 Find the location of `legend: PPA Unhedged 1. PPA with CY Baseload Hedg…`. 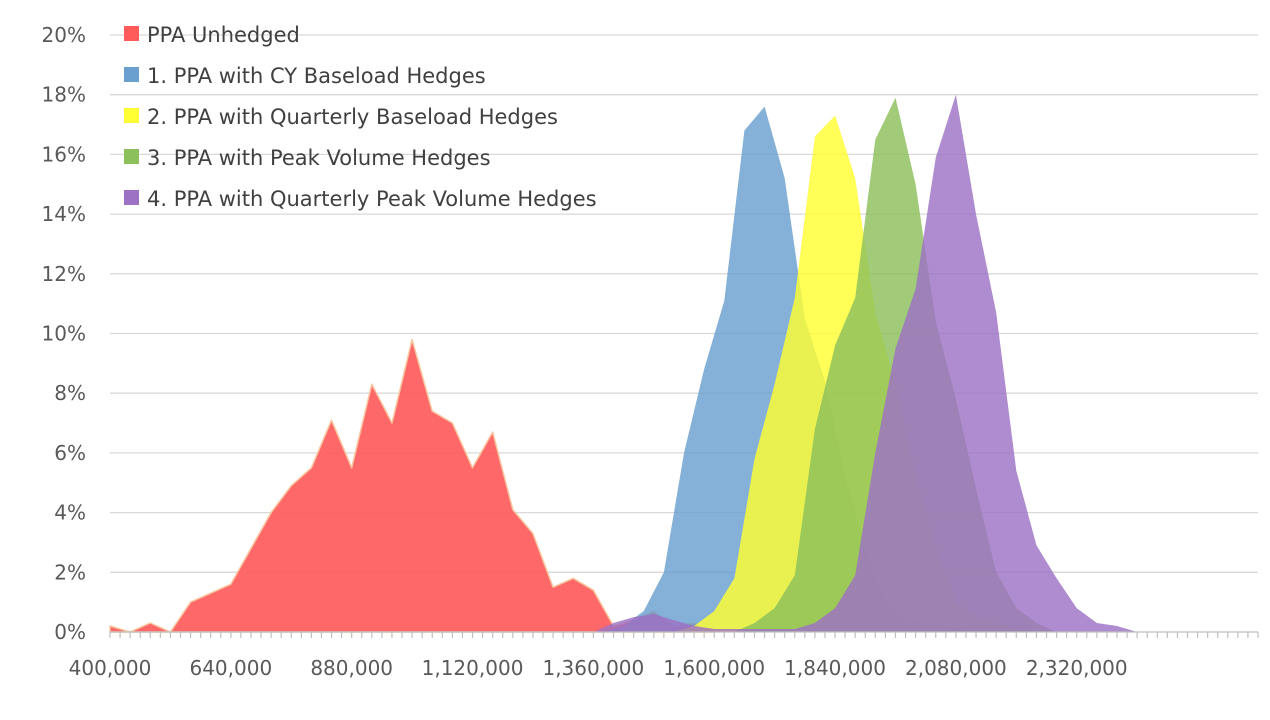

legend: PPA Unhedged 1. PPA with CY Baseload Hedg… is located at coordinates (360, 117).